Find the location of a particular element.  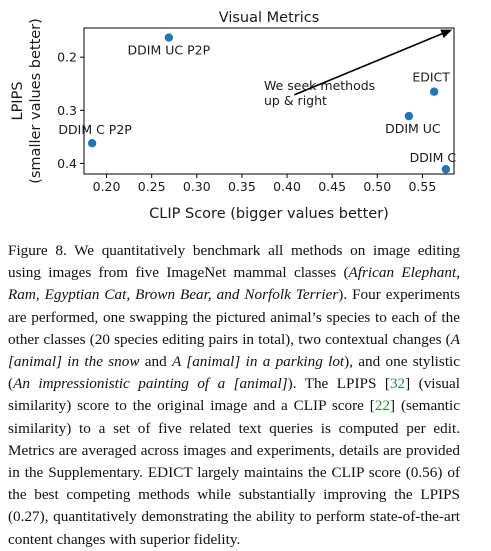

annotation-arrow-head is located at coordinates (446, 33).